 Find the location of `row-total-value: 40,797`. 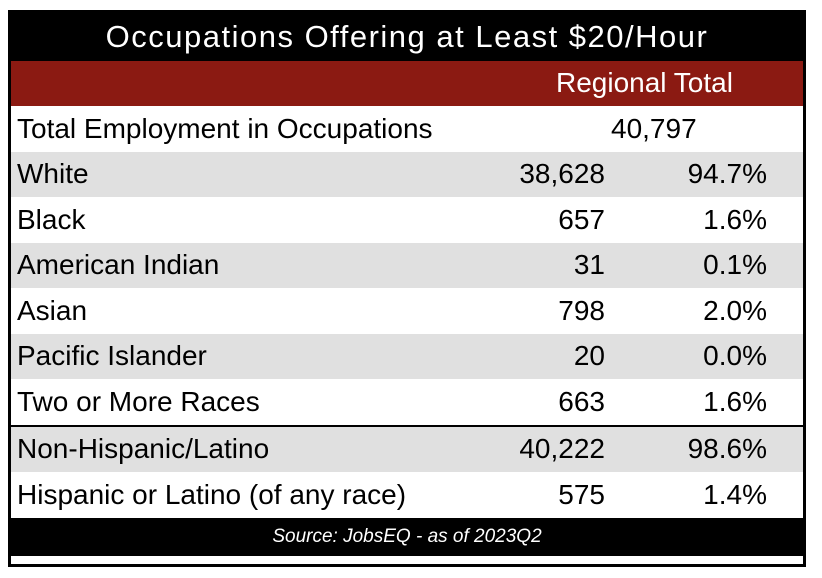

row-total-value: 40,797 is located at coordinates (654, 128).